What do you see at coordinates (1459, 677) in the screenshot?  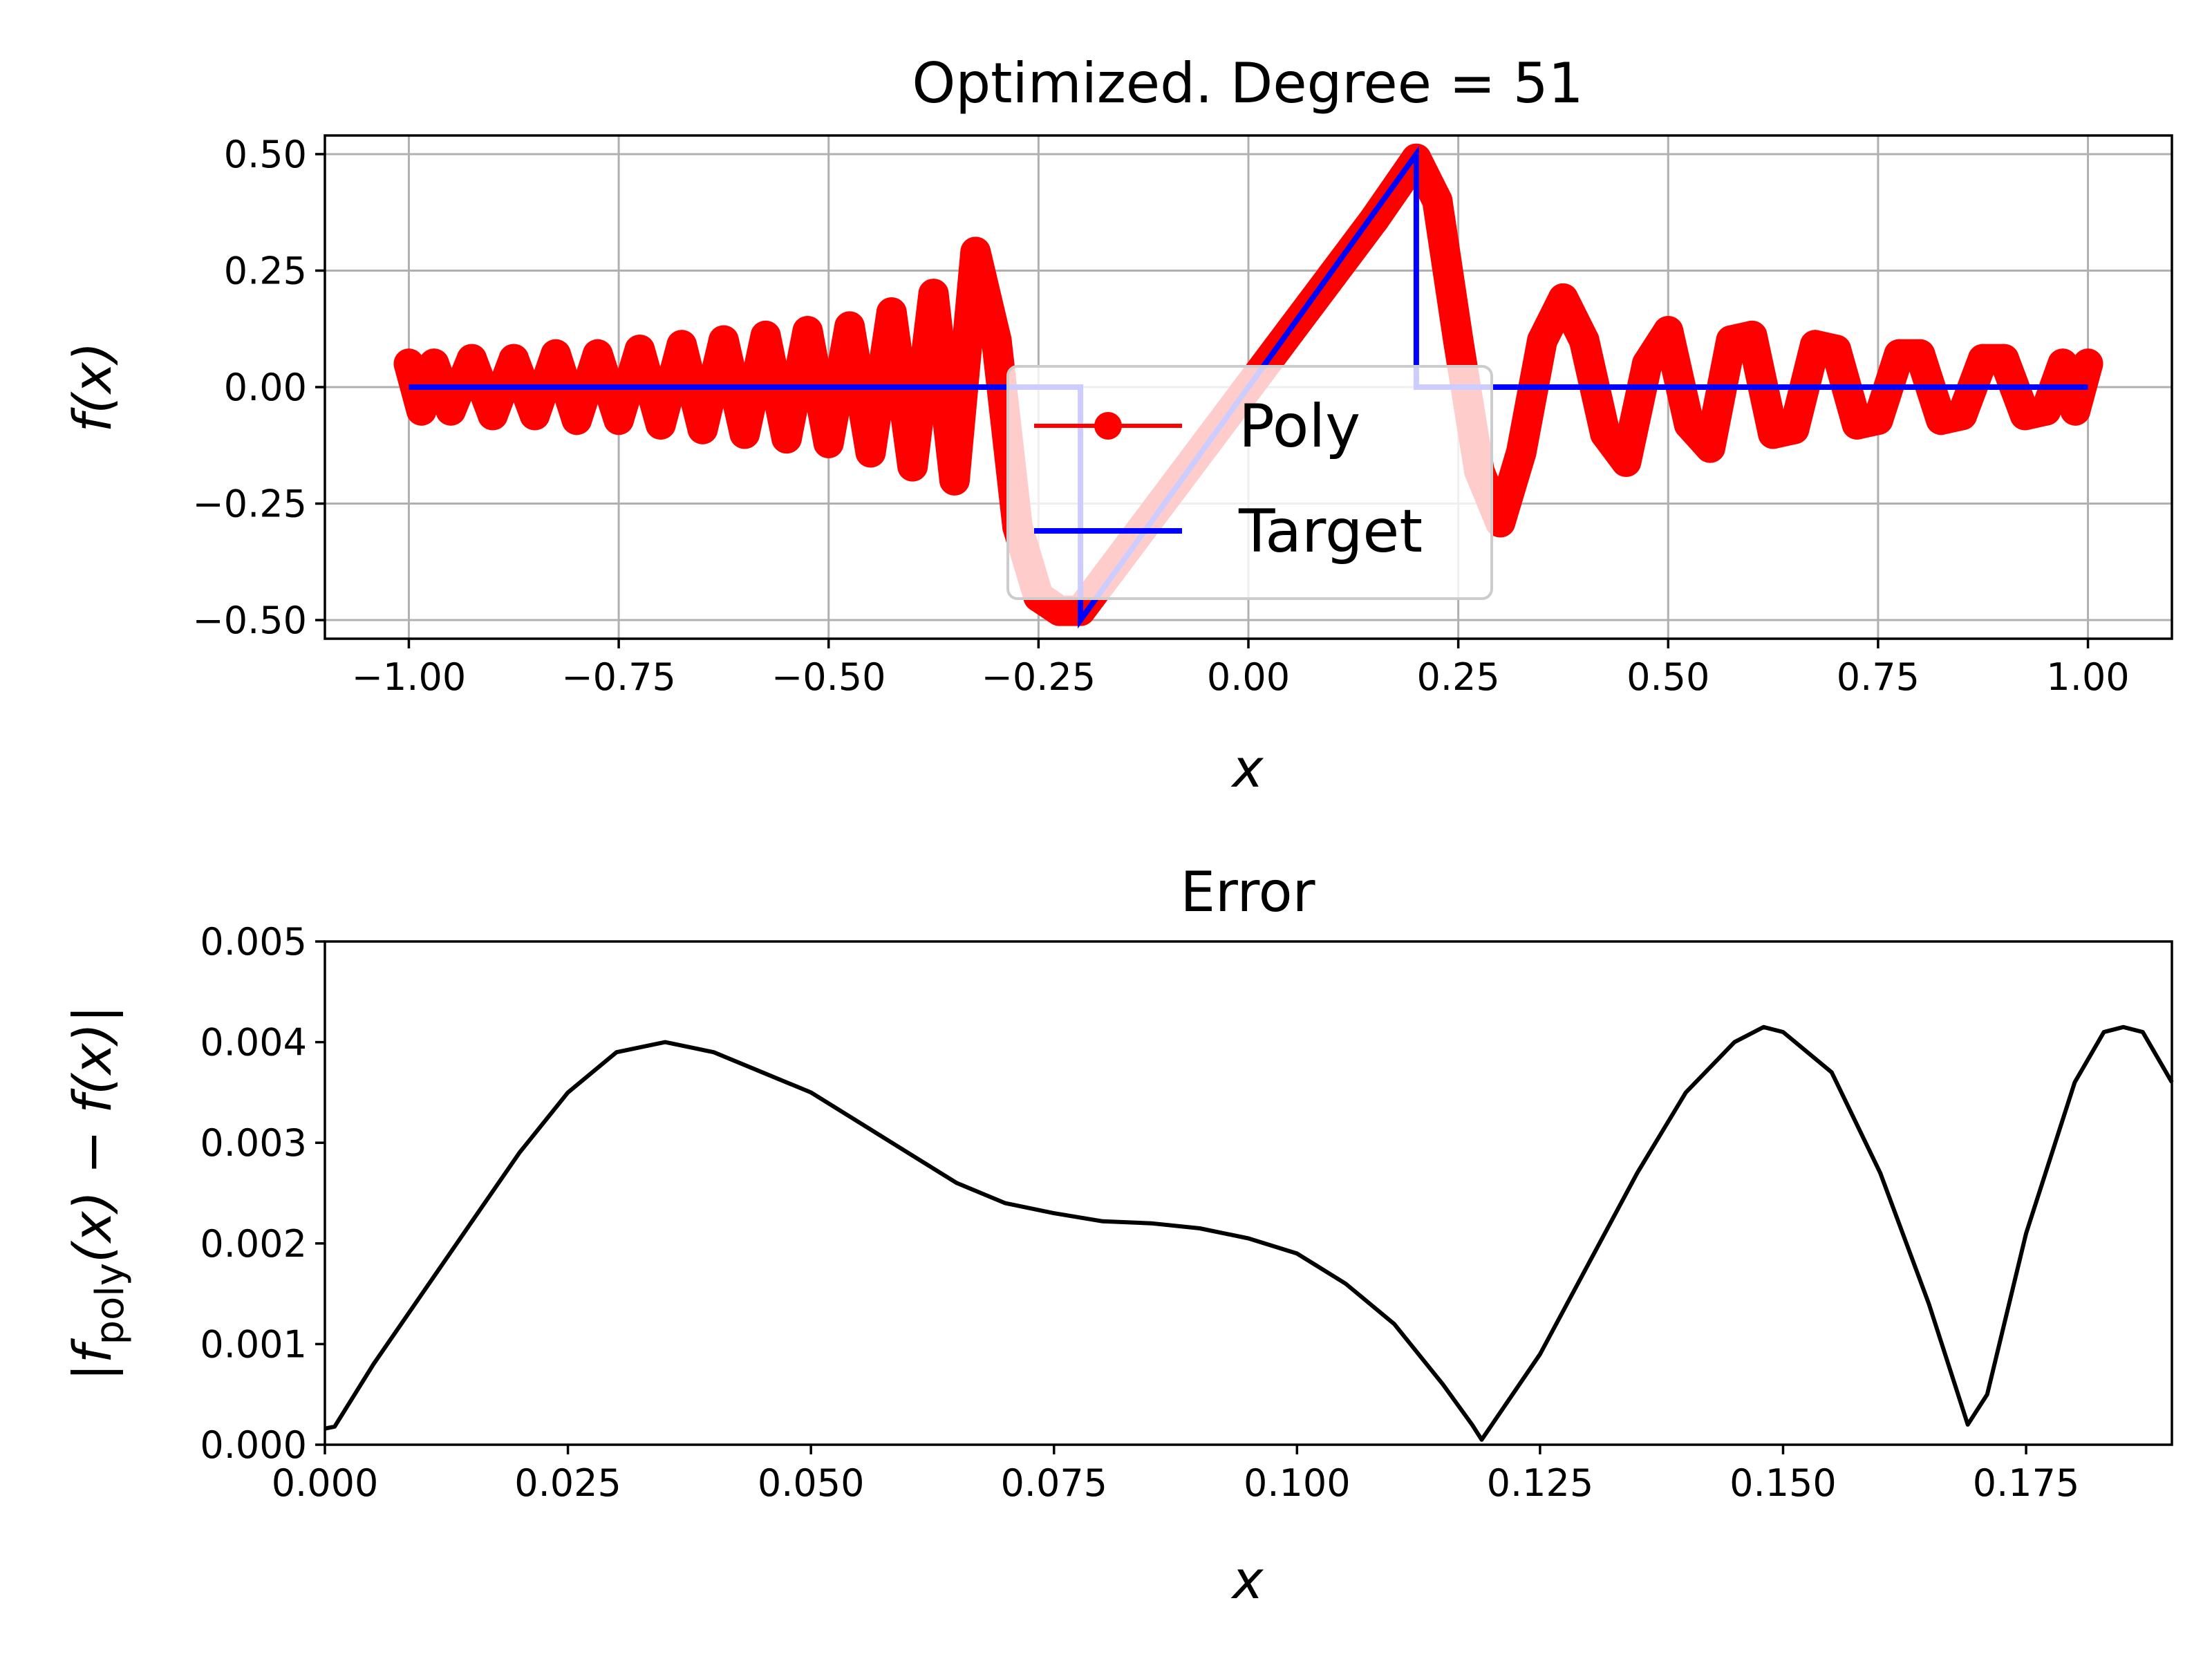 I see `top-x-tick-label: 0.25` at bounding box center [1459, 677].